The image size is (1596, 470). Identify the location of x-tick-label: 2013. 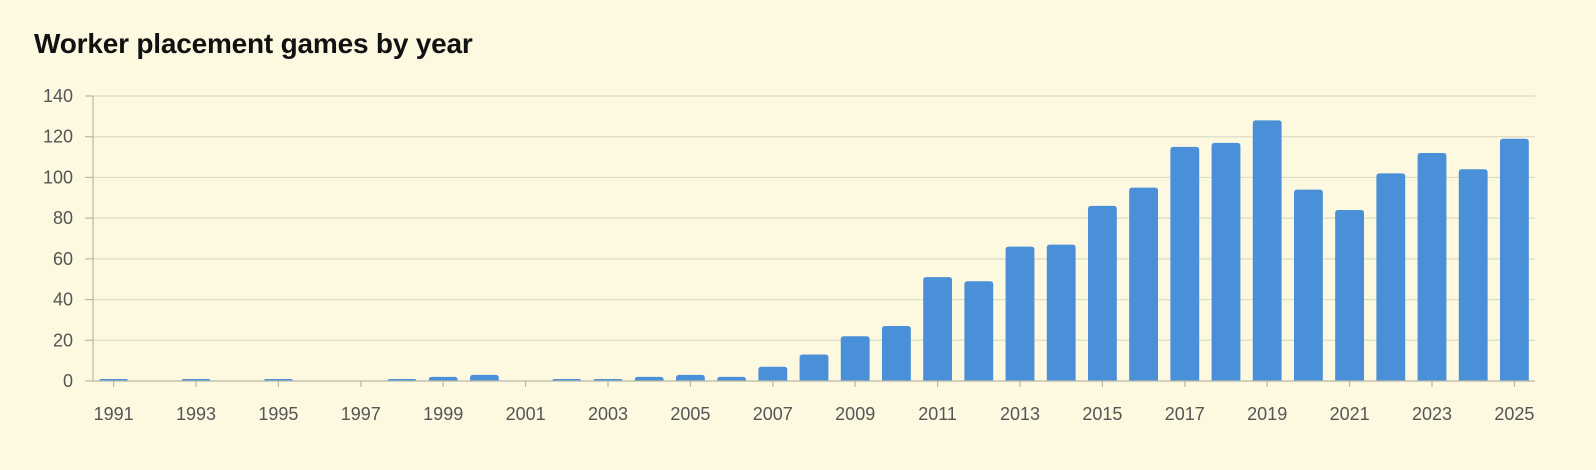
(1020, 414).